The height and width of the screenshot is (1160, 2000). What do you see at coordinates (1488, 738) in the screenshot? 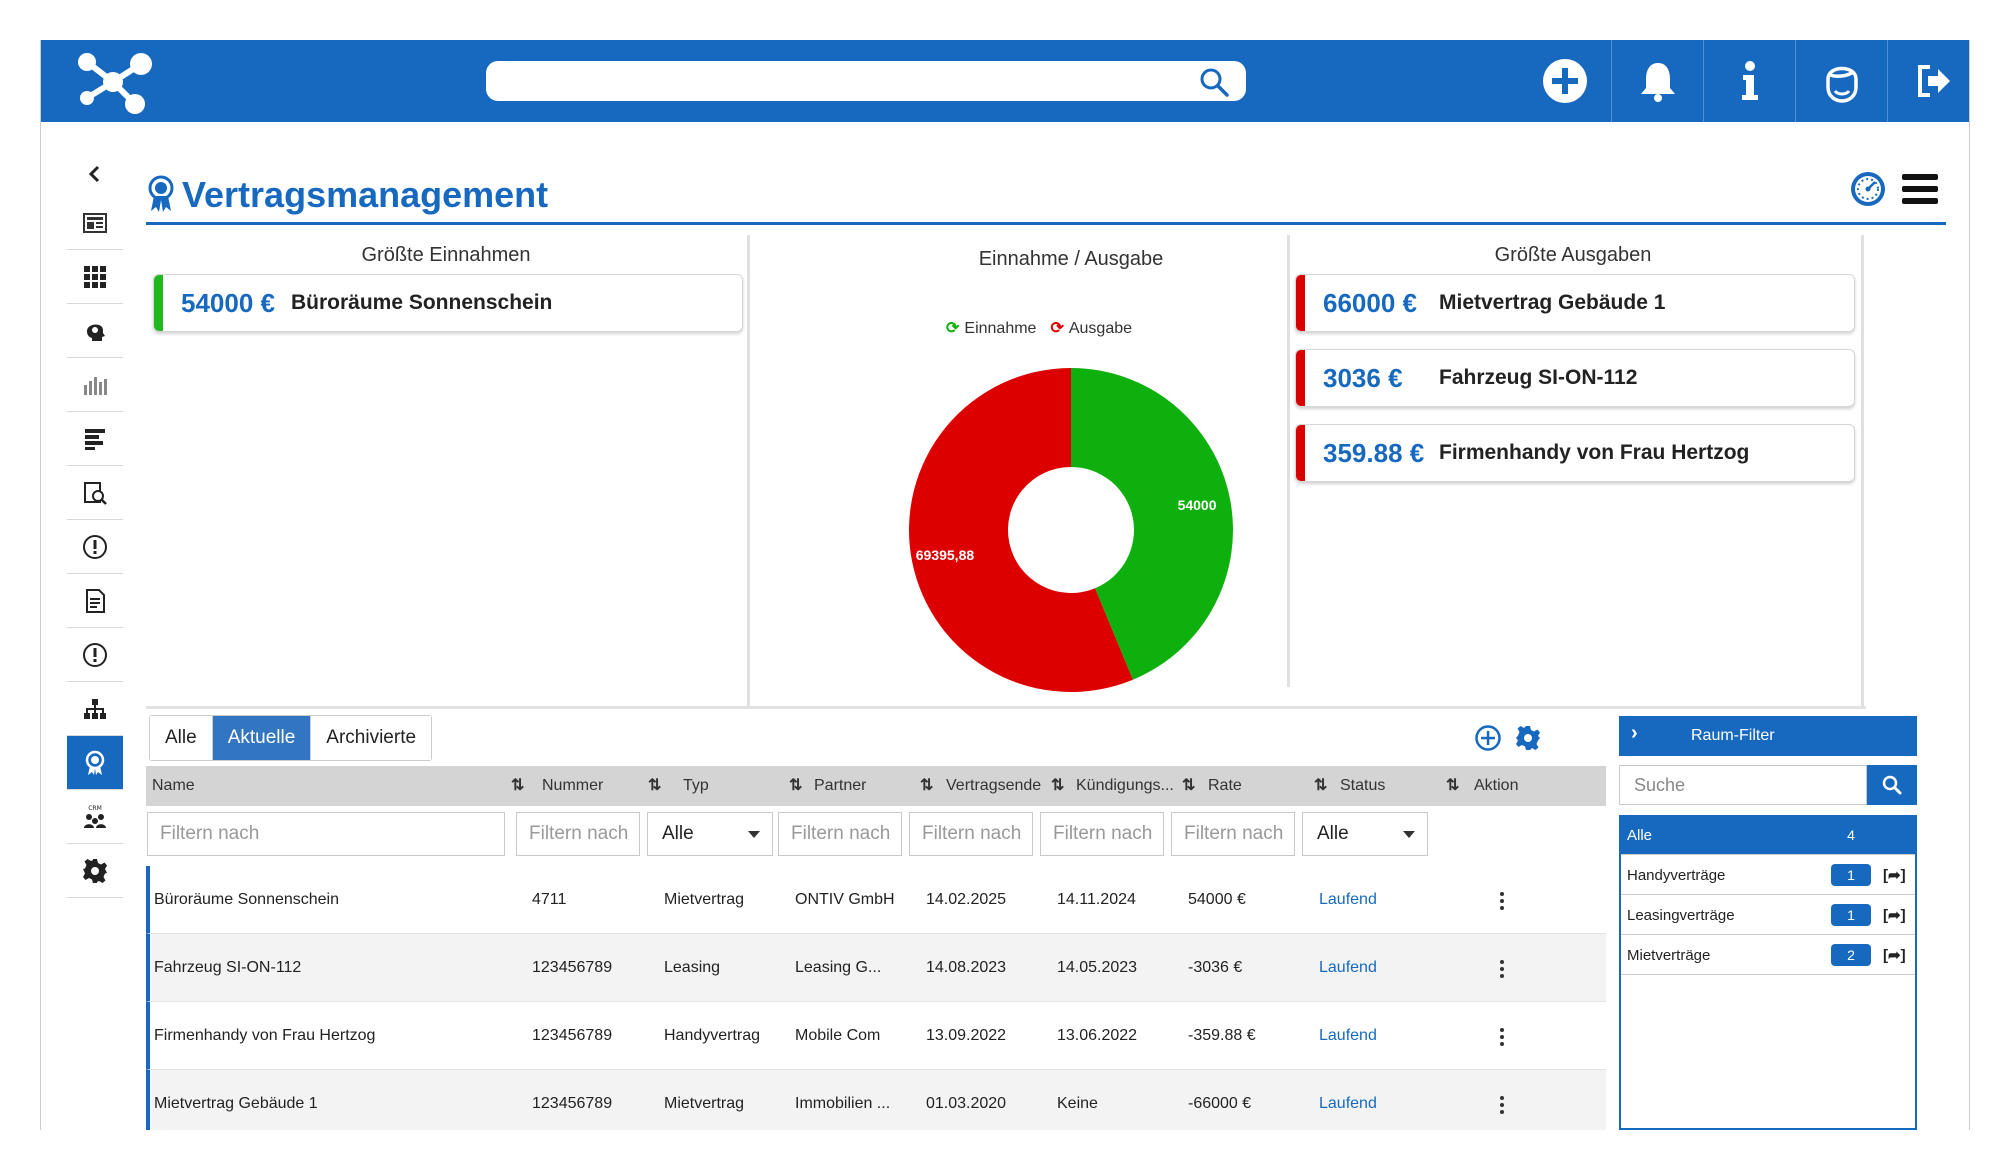
I see `add-contract-icon` at bounding box center [1488, 738].